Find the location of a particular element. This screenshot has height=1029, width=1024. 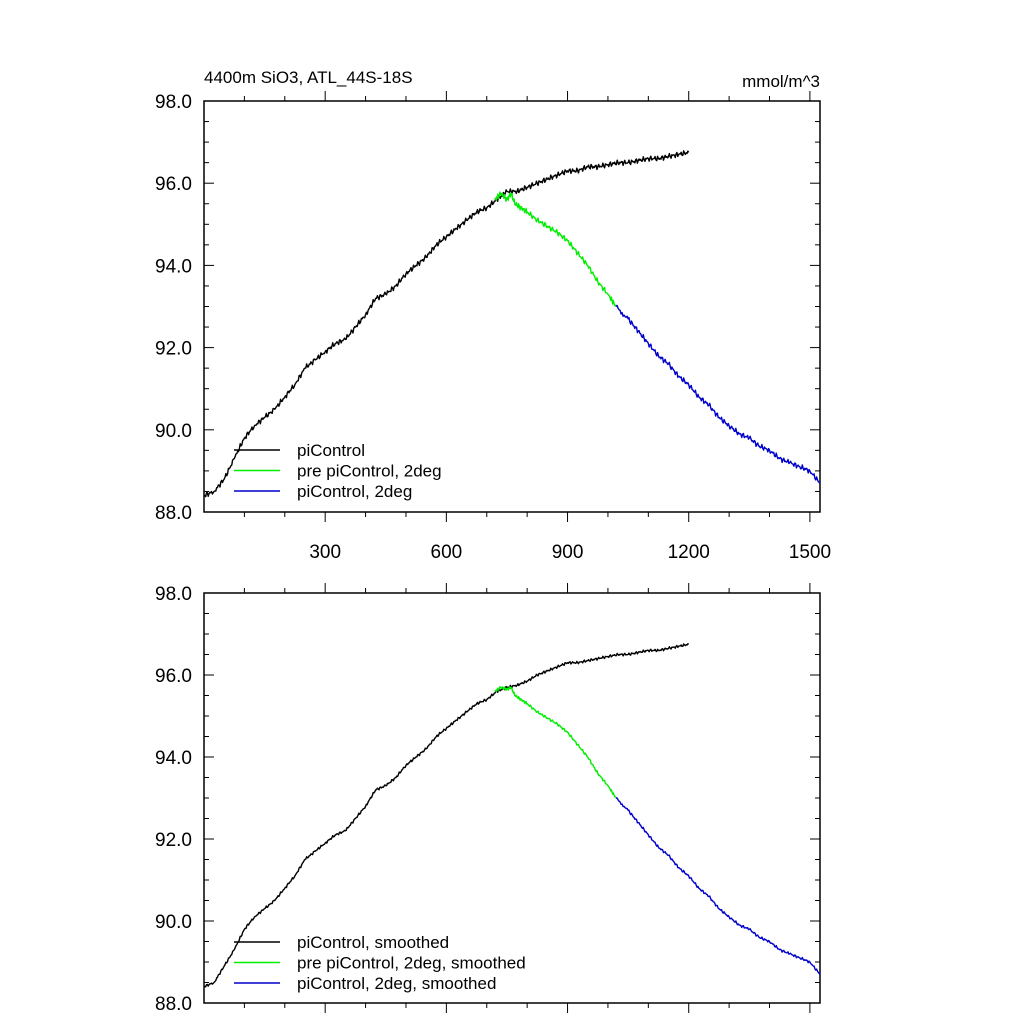

x-tick-label: 600 is located at coordinates (447, 552).